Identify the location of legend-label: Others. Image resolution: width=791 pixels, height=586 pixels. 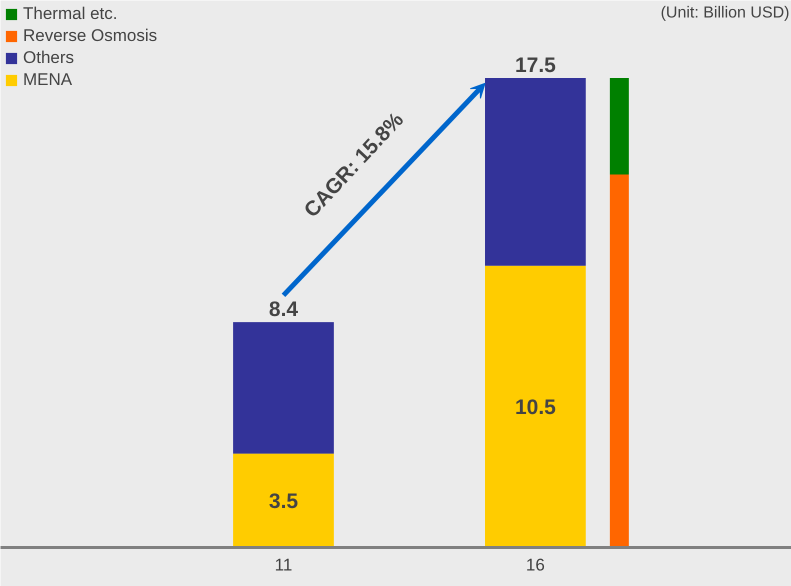
(48, 58).